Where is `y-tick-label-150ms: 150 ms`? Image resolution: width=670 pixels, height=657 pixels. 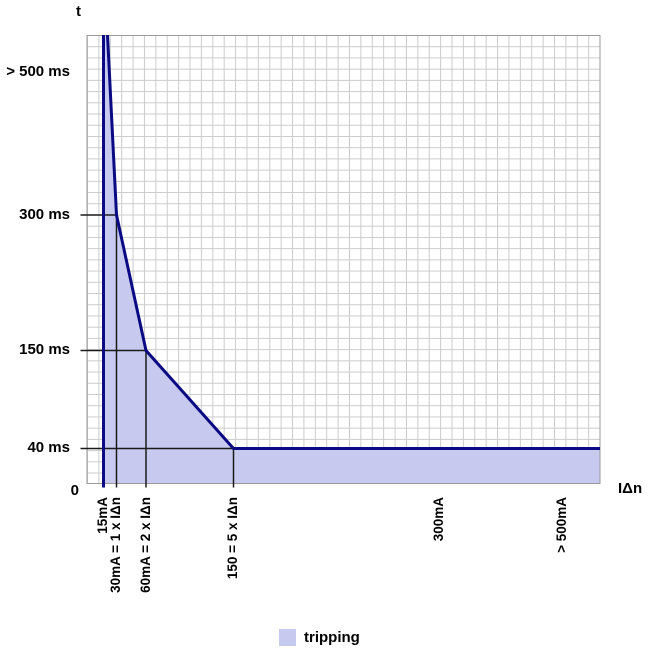 y-tick-label-150ms: 150 ms is located at coordinates (44, 349).